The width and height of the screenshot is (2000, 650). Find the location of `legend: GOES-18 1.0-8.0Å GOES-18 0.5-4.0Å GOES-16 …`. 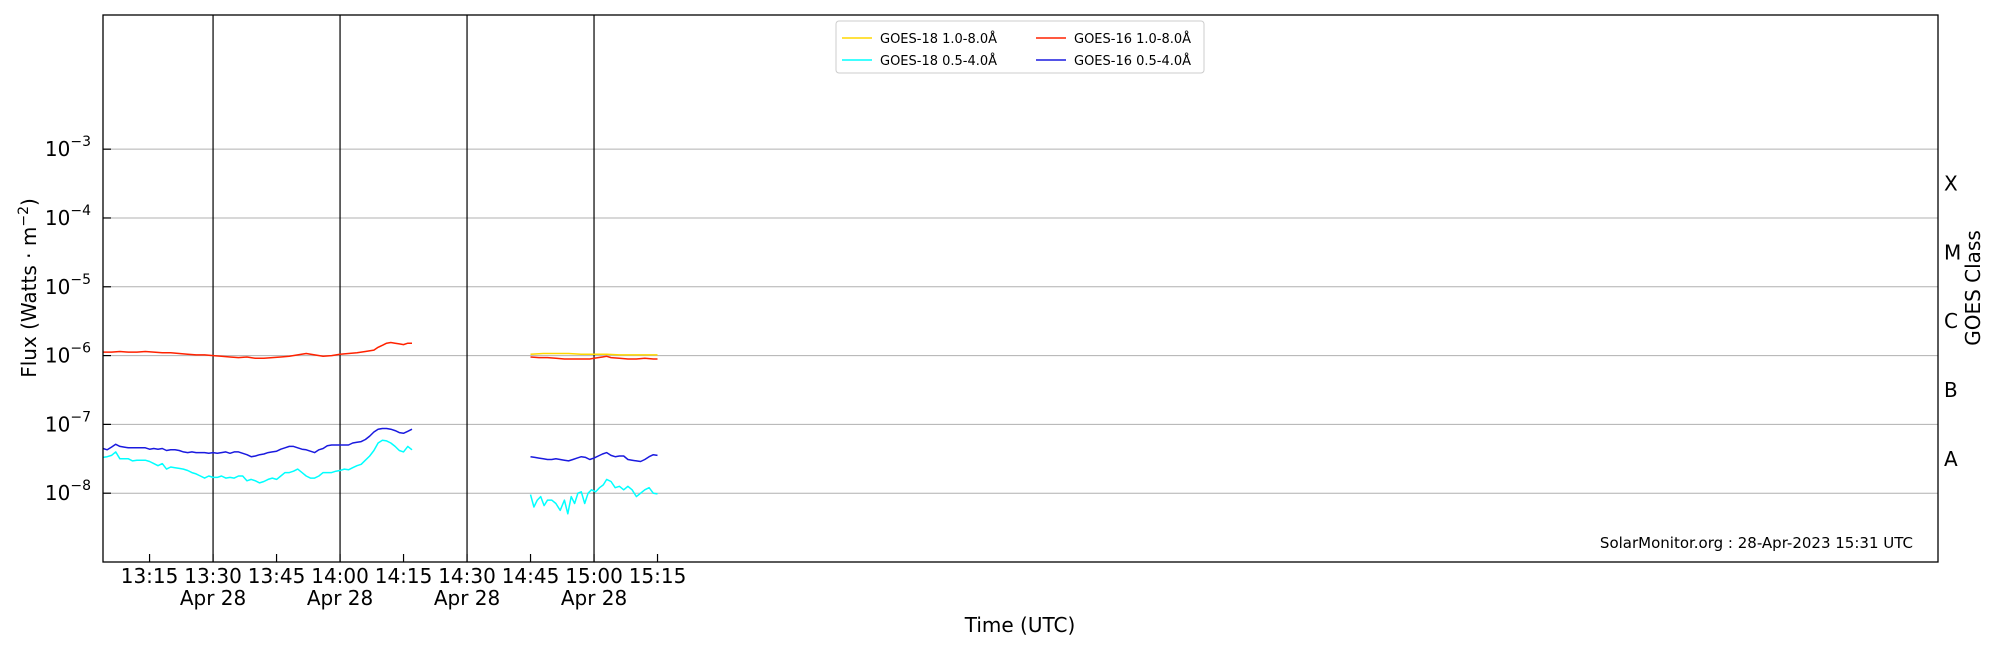

legend: GOES-18 1.0-8.0Å GOES-18 0.5-4.0Å GOES-16 … is located at coordinates (1020, 47).